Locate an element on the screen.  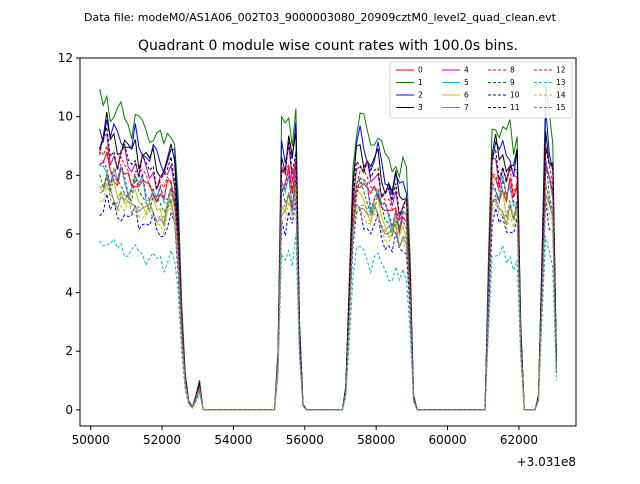
legend-label-14: 14 is located at coordinates (561, 95).